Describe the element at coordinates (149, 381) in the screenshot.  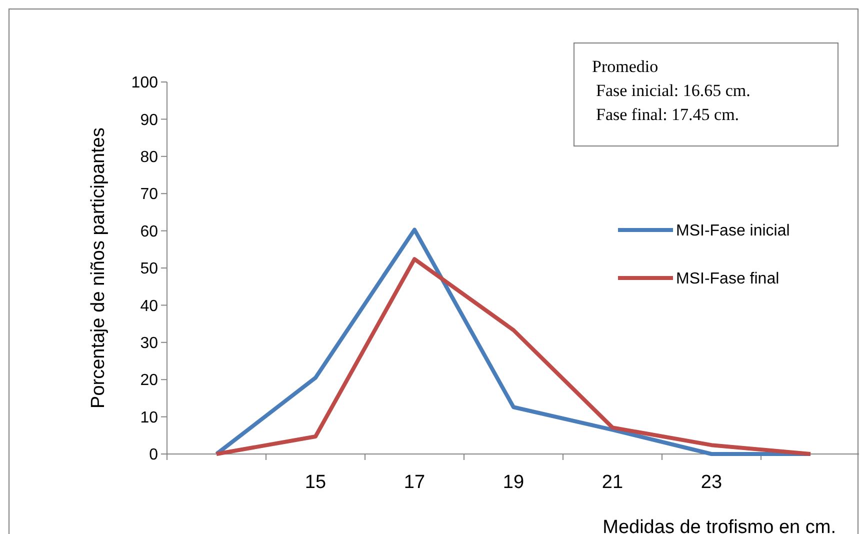
I see `y-tick-label: 20` at that location.